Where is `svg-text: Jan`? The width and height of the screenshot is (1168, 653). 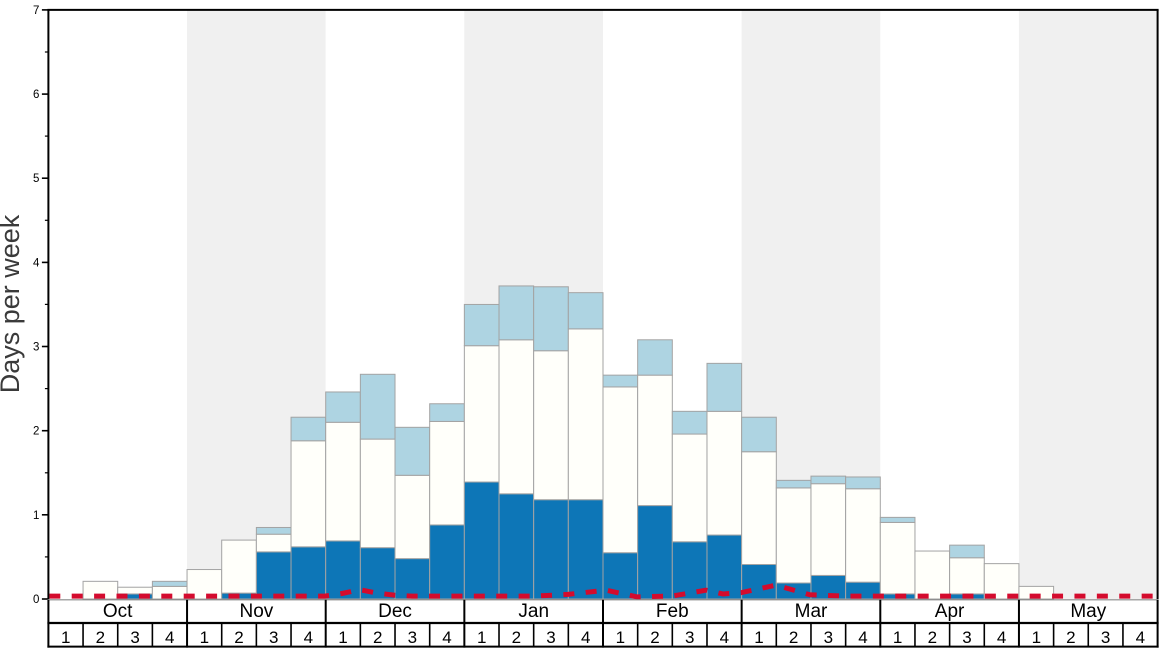 svg-text: Jan is located at coordinates (533, 611).